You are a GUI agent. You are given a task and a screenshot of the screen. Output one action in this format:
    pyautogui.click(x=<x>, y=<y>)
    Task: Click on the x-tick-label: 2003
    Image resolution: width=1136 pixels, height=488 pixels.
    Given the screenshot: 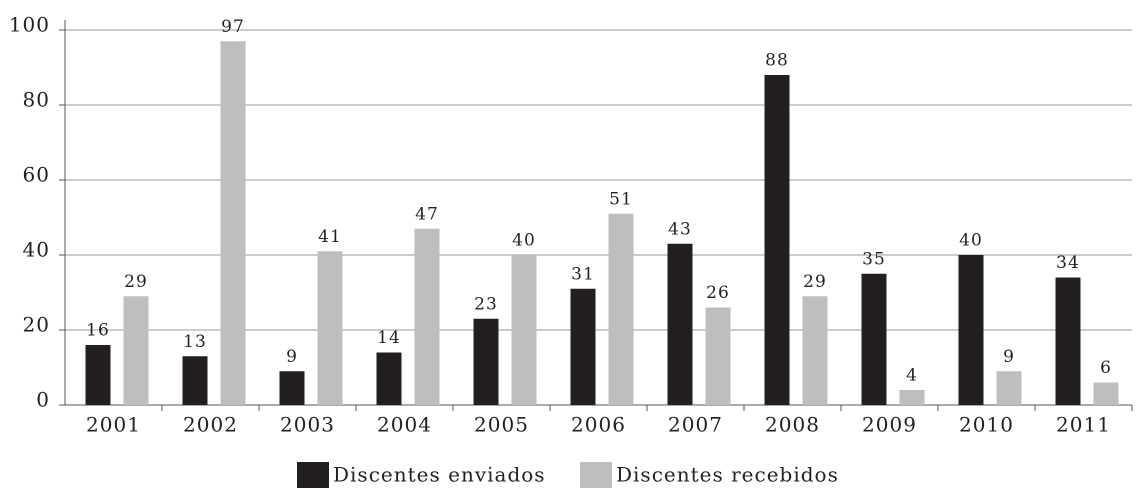 What is the action you would take?
    pyautogui.click(x=307, y=425)
    